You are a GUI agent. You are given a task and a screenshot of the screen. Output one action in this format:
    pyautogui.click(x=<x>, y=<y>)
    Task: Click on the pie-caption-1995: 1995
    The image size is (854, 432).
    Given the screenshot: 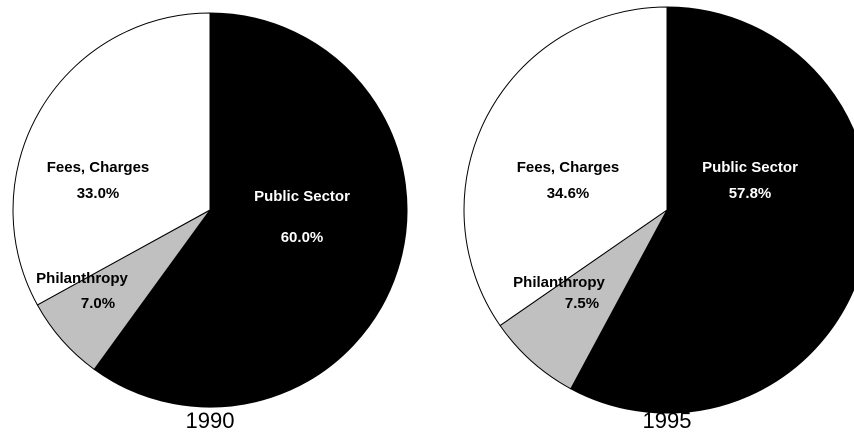 What is the action you would take?
    pyautogui.click(x=667, y=420)
    